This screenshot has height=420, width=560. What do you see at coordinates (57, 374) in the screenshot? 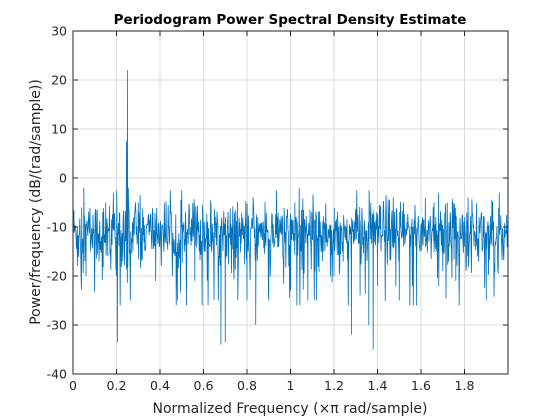
I see `y-tick-label: -40` at bounding box center [57, 374].